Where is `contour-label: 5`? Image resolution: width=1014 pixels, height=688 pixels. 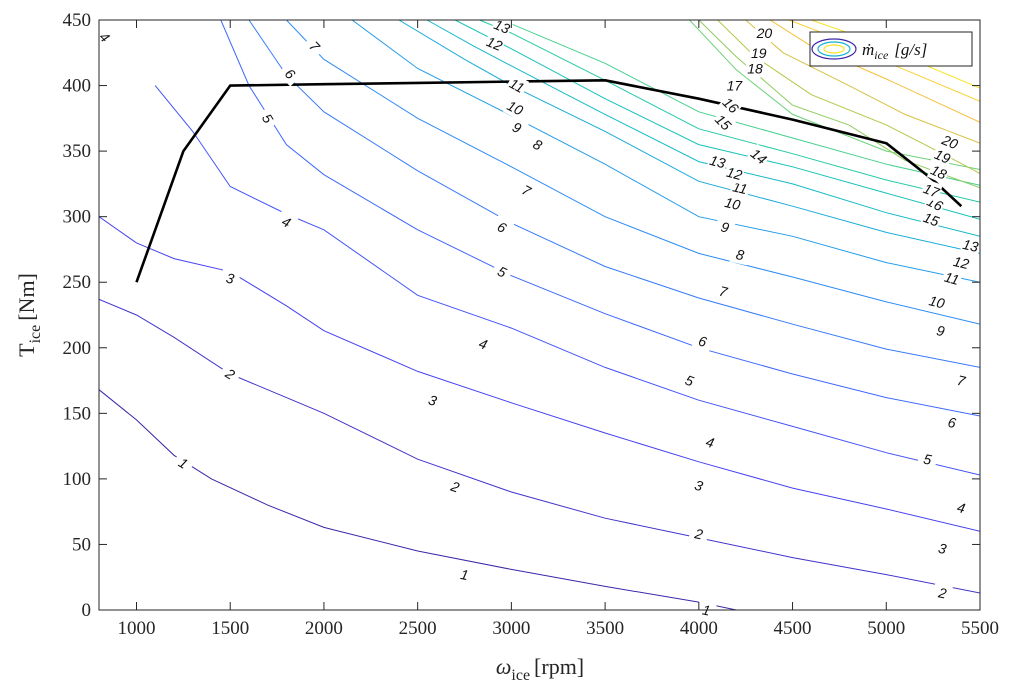
contour-label: 5 is located at coordinates (927, 459).